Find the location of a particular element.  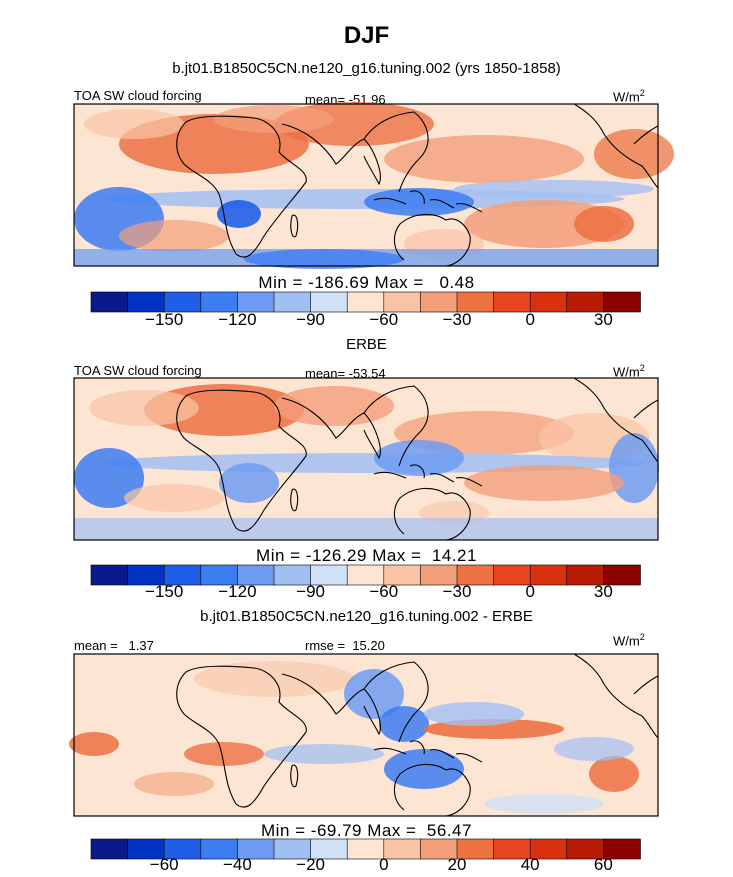

panel1-minmax: Min = -186.69 Max = 0.48 is located at coordinates (366, 282).